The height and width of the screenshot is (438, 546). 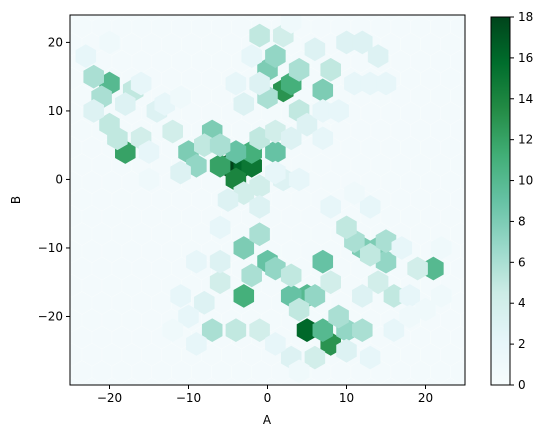 I want to click on colorbar-tick-label: 10, so click(x=525, y=181).